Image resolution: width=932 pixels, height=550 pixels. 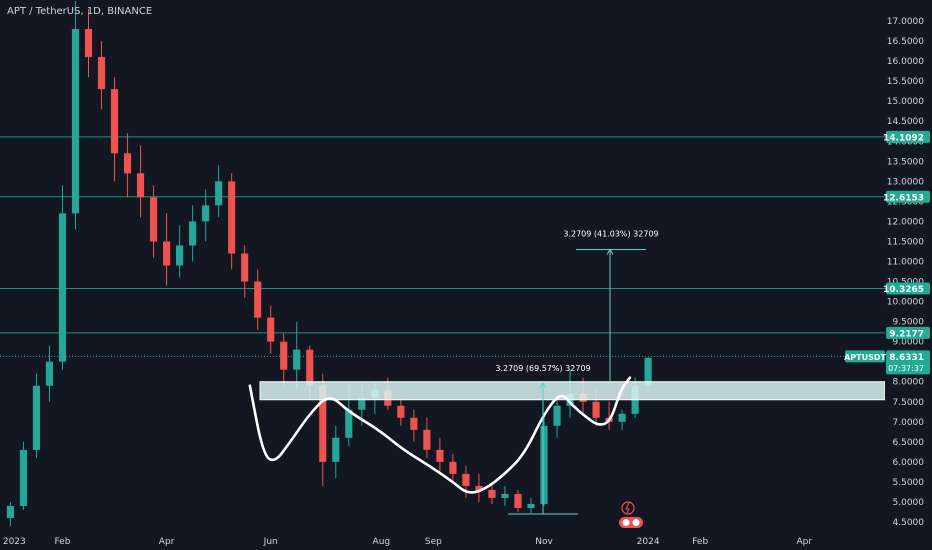 I want to click on price-tick-label: 6.5000, so click(x=909, y=443).